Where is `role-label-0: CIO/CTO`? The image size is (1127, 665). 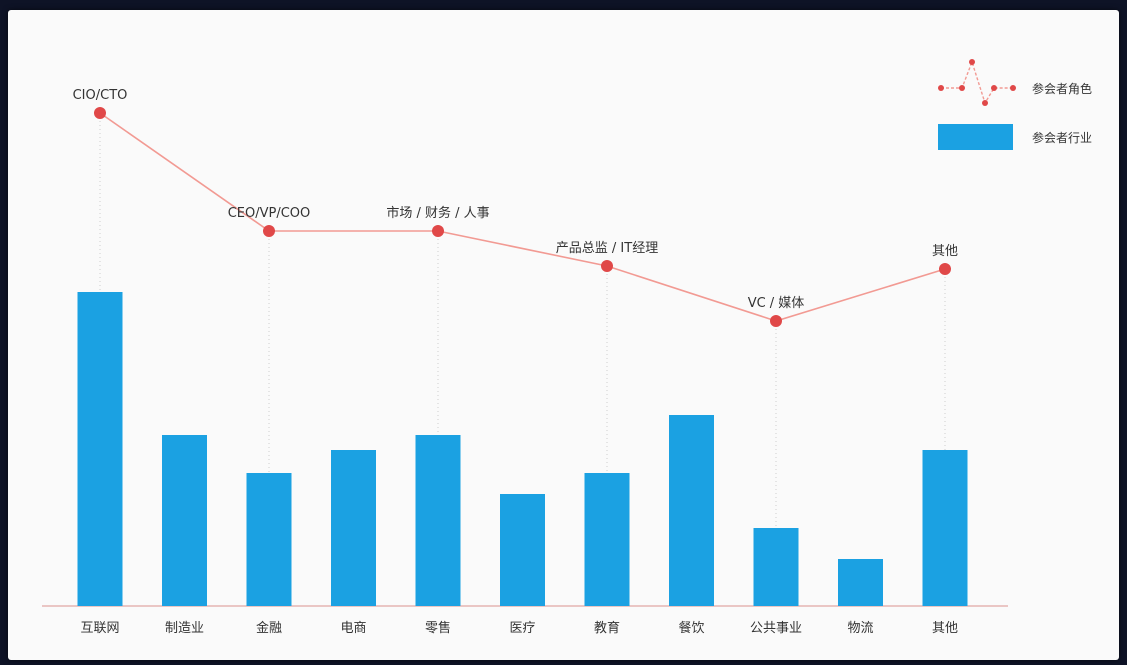 role-label-0: CIO/CTO is located at coordinates (100, 95).